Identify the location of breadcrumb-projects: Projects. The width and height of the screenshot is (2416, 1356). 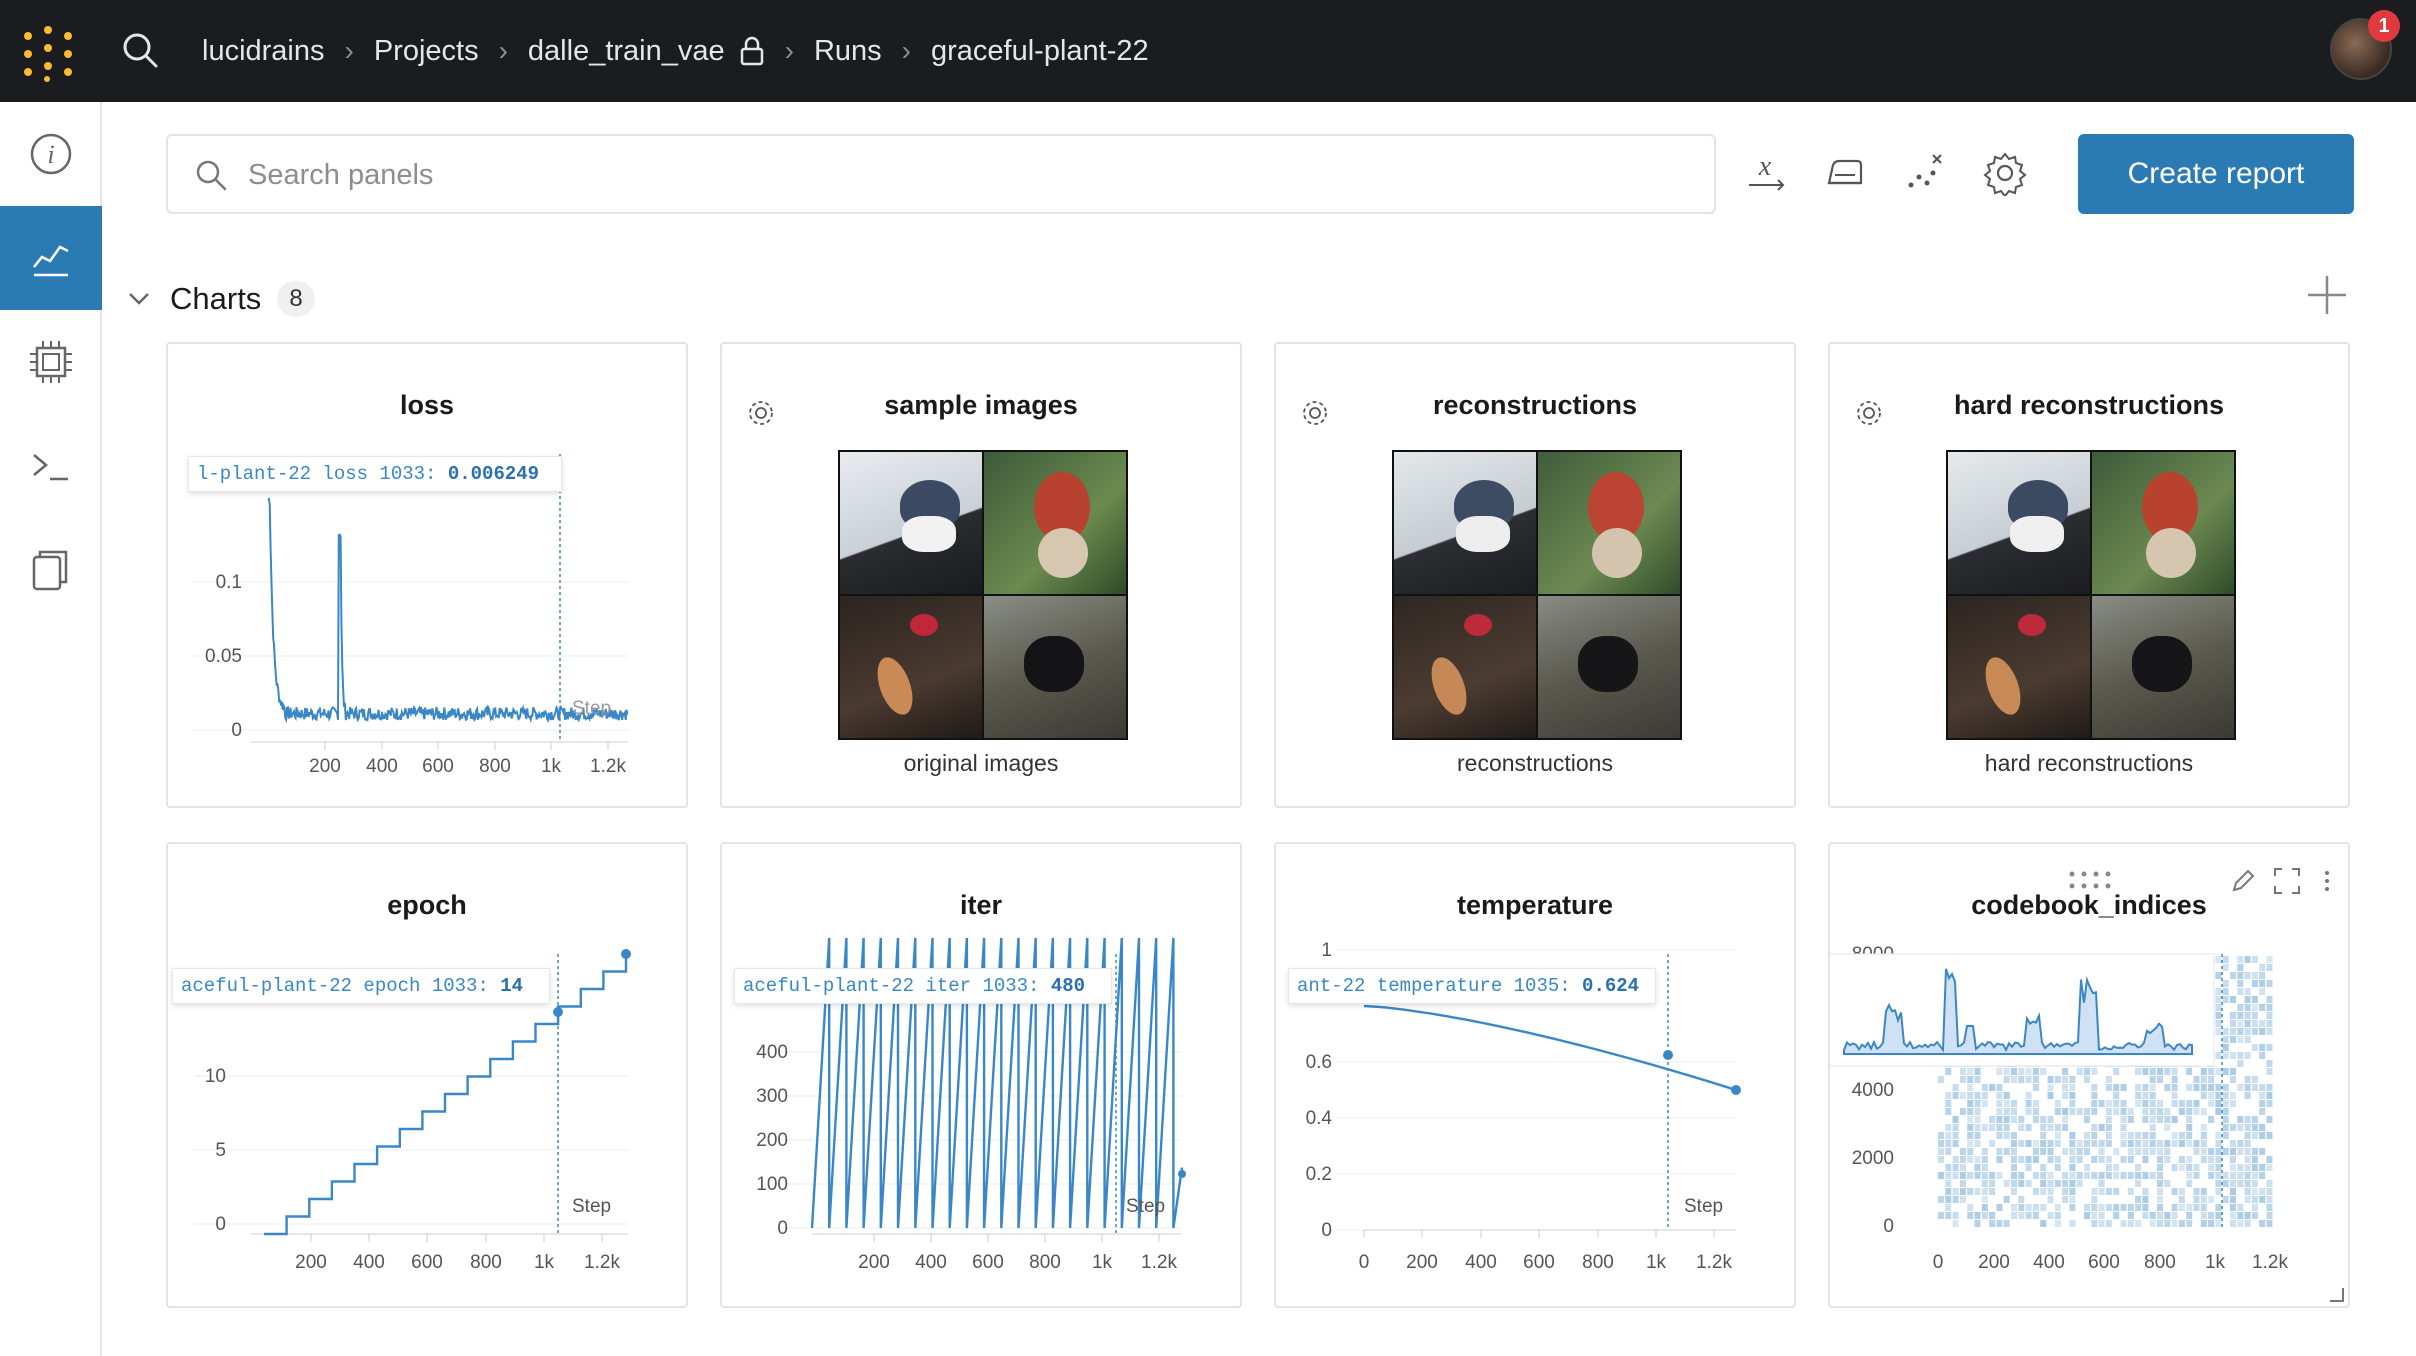
(426, 50).